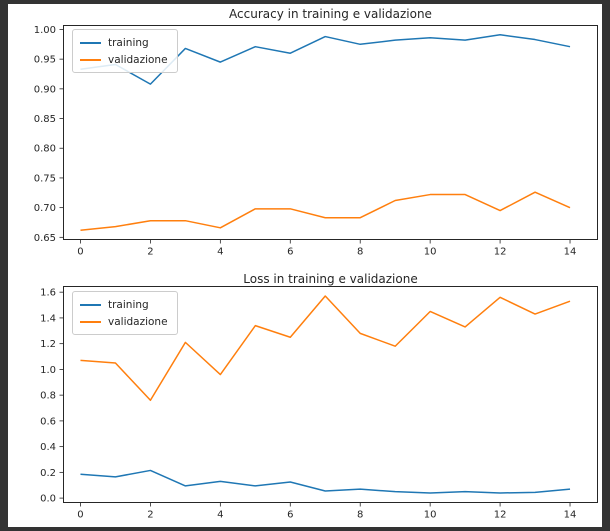 The image size is (610, 531). Describe the element at coordinates (45, 60) in the screenshot. I see `y-tick-label: 0.95` at that location.